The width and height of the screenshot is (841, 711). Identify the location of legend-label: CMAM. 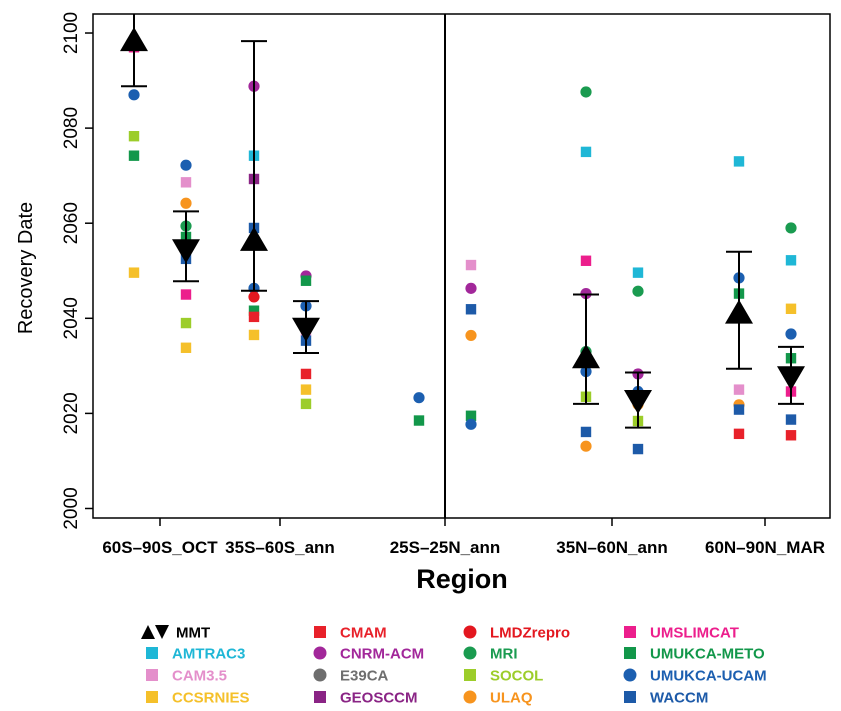
(363, 633).